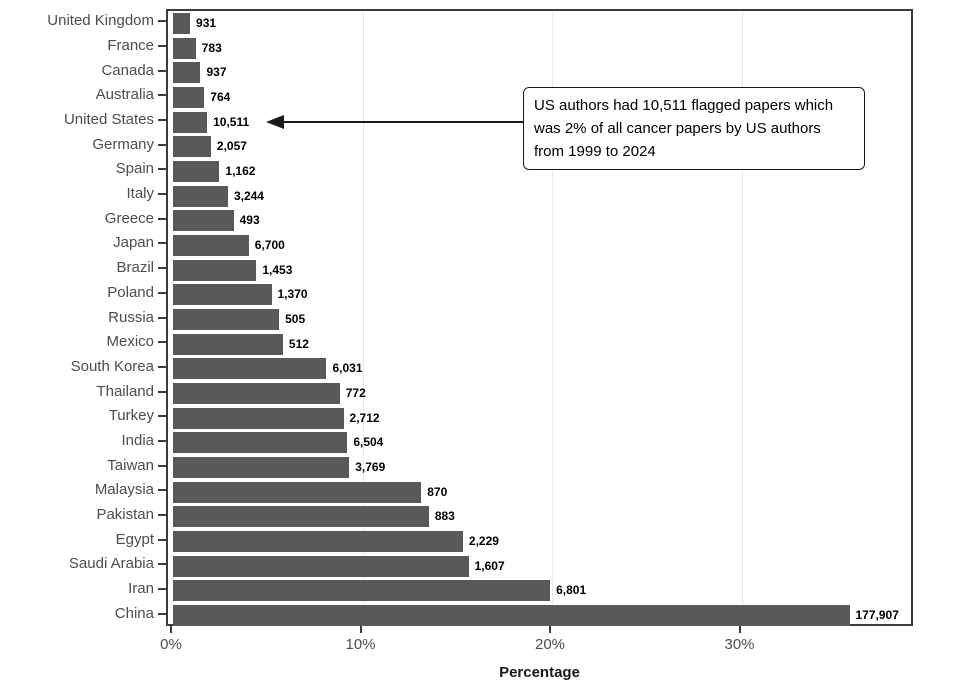 This screenshot has width=972, height=694. I want to click on bar-value-label: 512, so click(298, 343).